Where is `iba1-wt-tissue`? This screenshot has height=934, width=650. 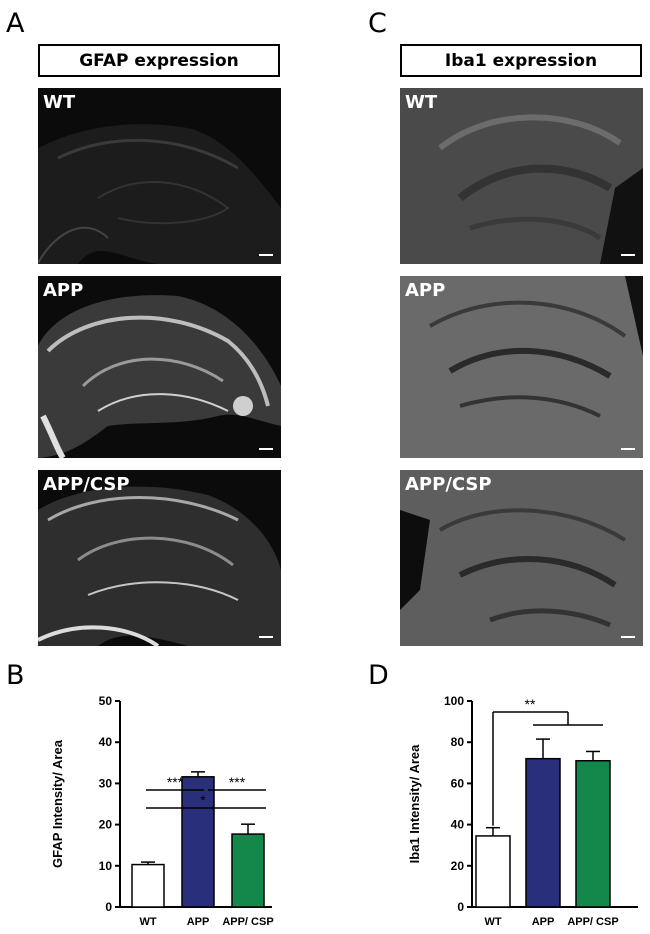 iba1-wt-tissue is located at coordinates (521, 176).